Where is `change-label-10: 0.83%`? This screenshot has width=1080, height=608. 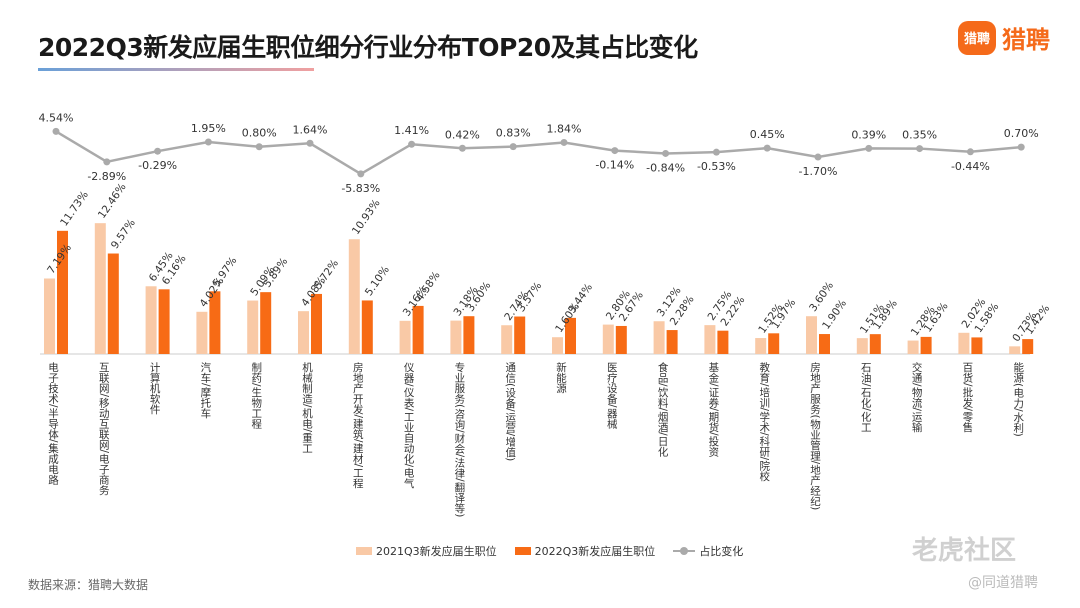
change-label-10: 0.83% is located at coordinates (513, 133).